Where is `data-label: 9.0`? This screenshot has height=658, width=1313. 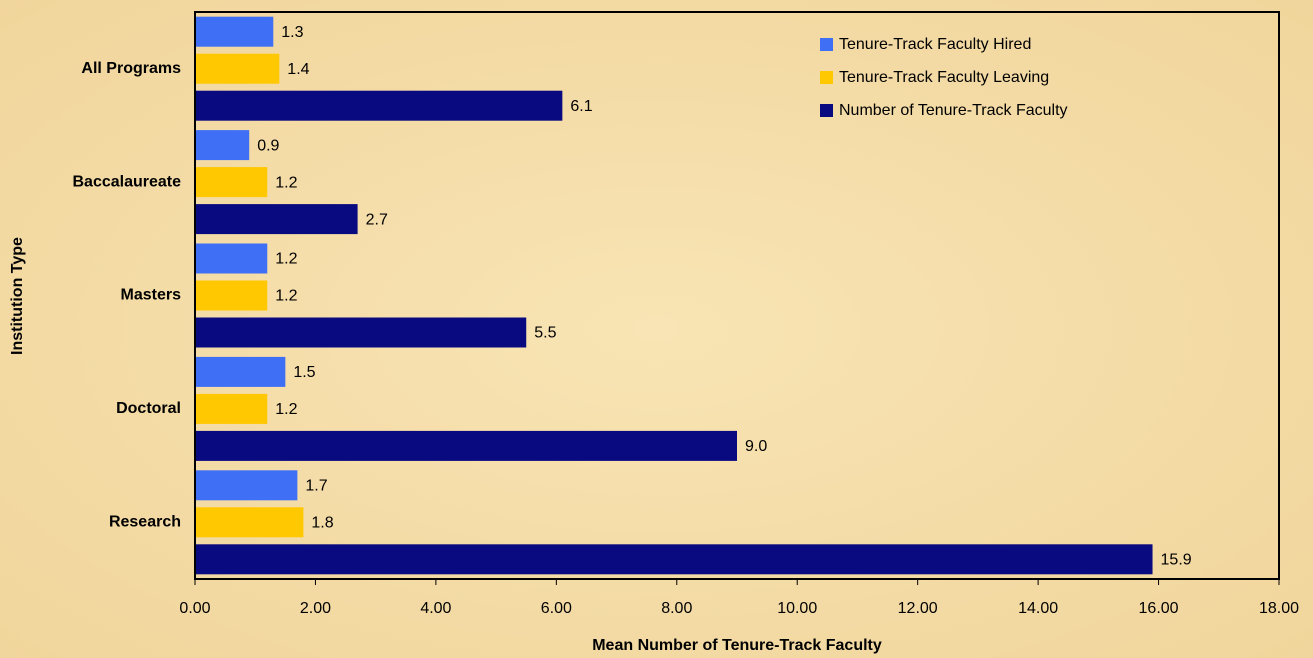
data-label: 9.0 is located at coordinates (756, 446).